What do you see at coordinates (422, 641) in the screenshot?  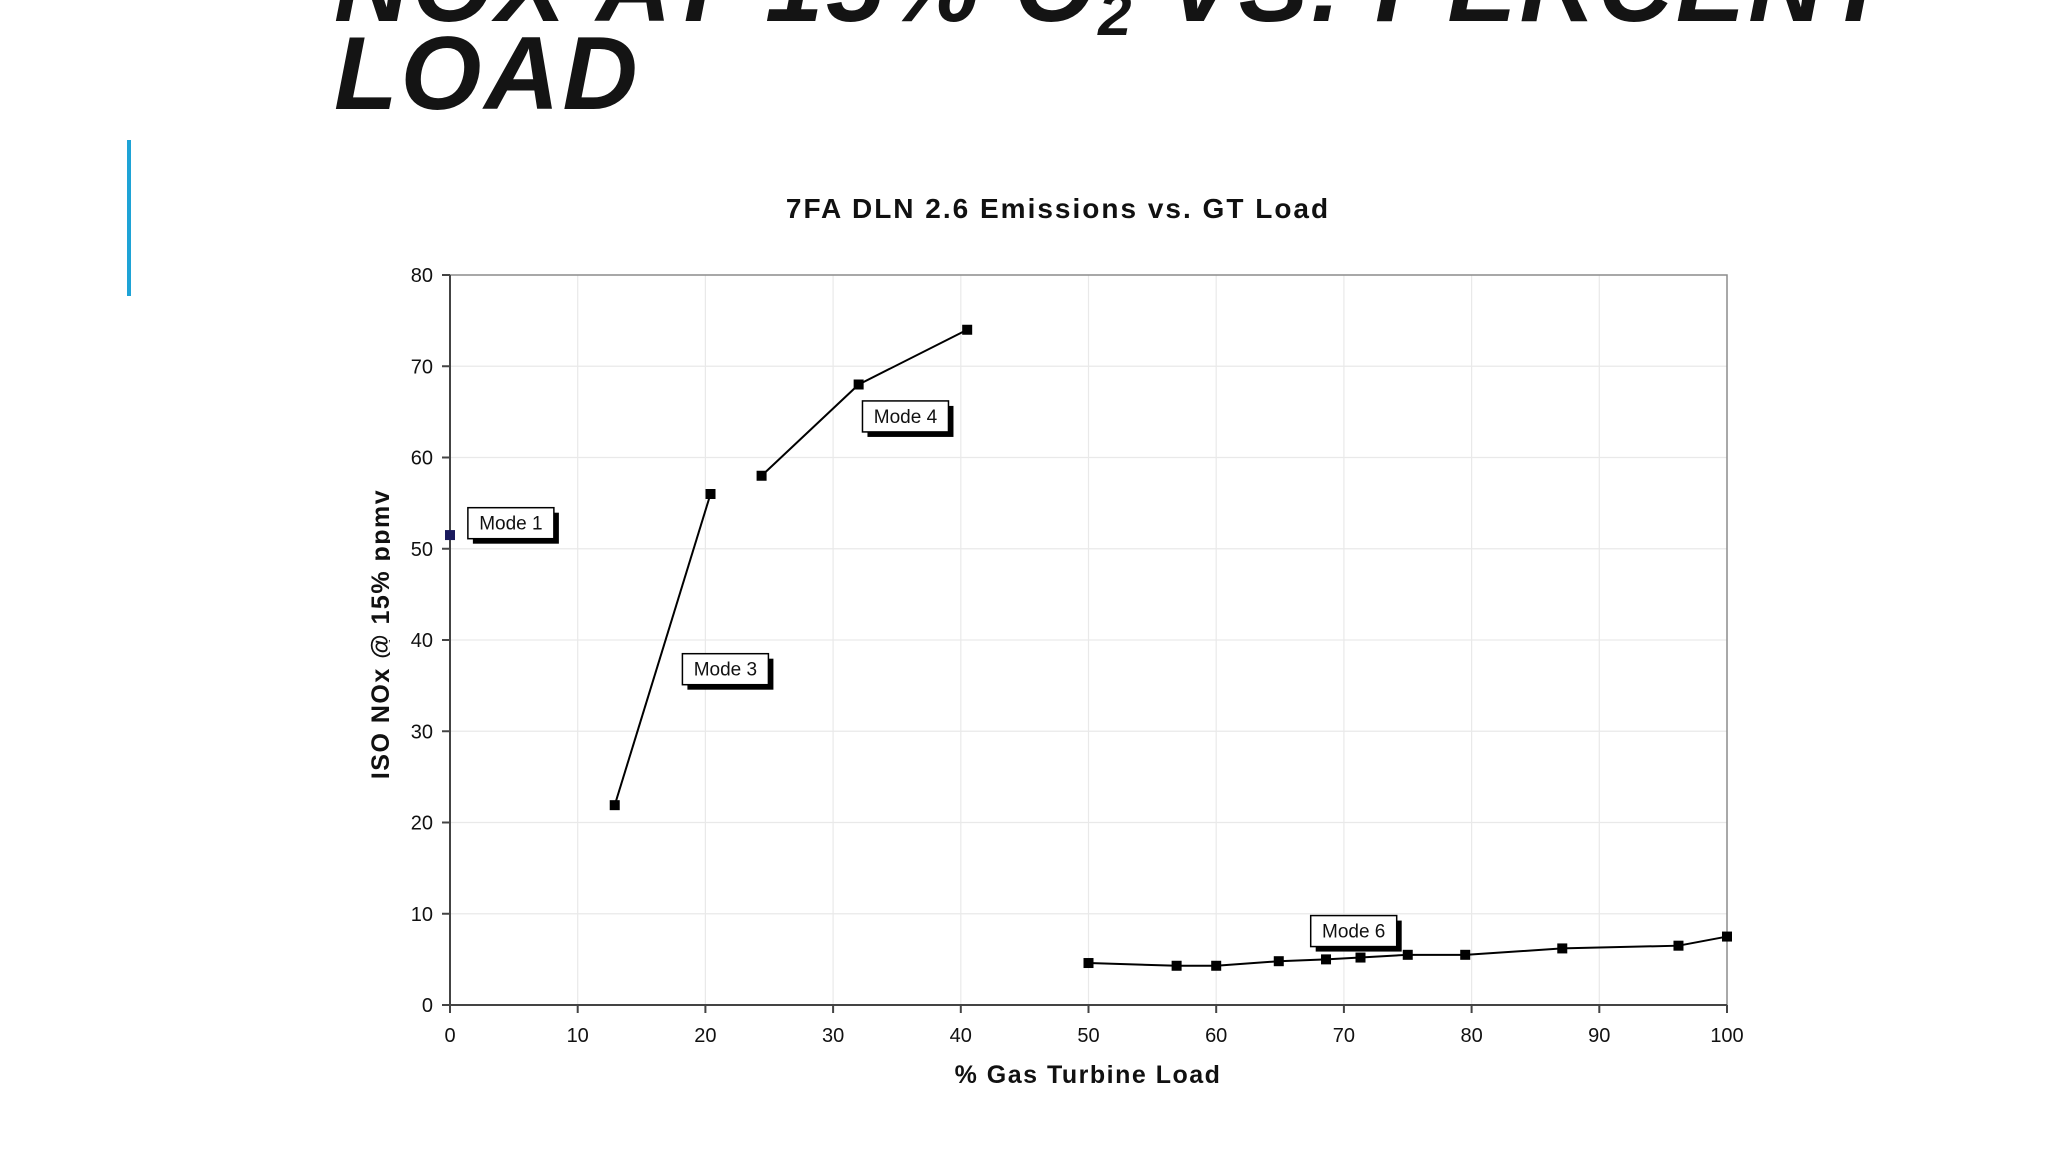 I see `y-tick-label: 40` at bounding box center [422, 641].